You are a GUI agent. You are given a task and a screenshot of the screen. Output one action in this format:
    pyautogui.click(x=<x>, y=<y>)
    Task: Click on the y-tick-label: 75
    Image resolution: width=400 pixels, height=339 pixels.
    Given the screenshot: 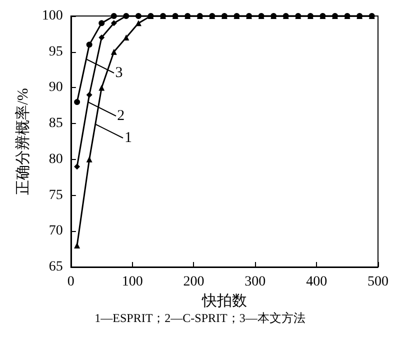 What is the action you would take?
    pyautogui.click(x=55, y=195)
    